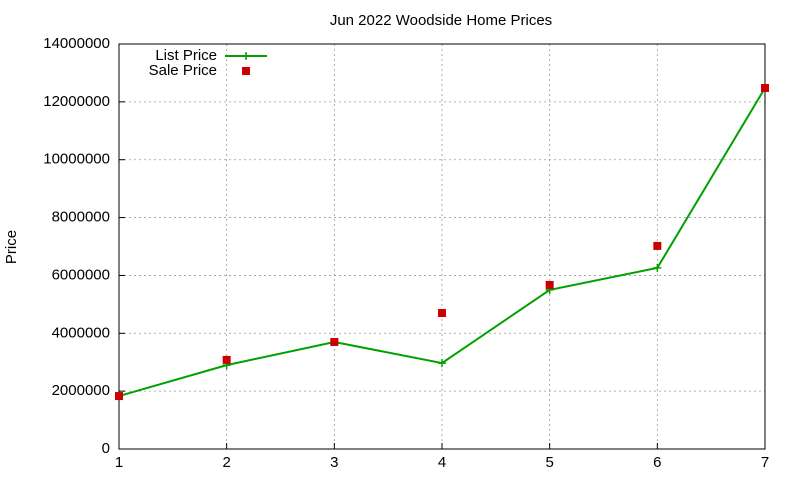 This screenshot has height=480, width=800. I want to click on x-tick-label: 2, so click(226, 462).